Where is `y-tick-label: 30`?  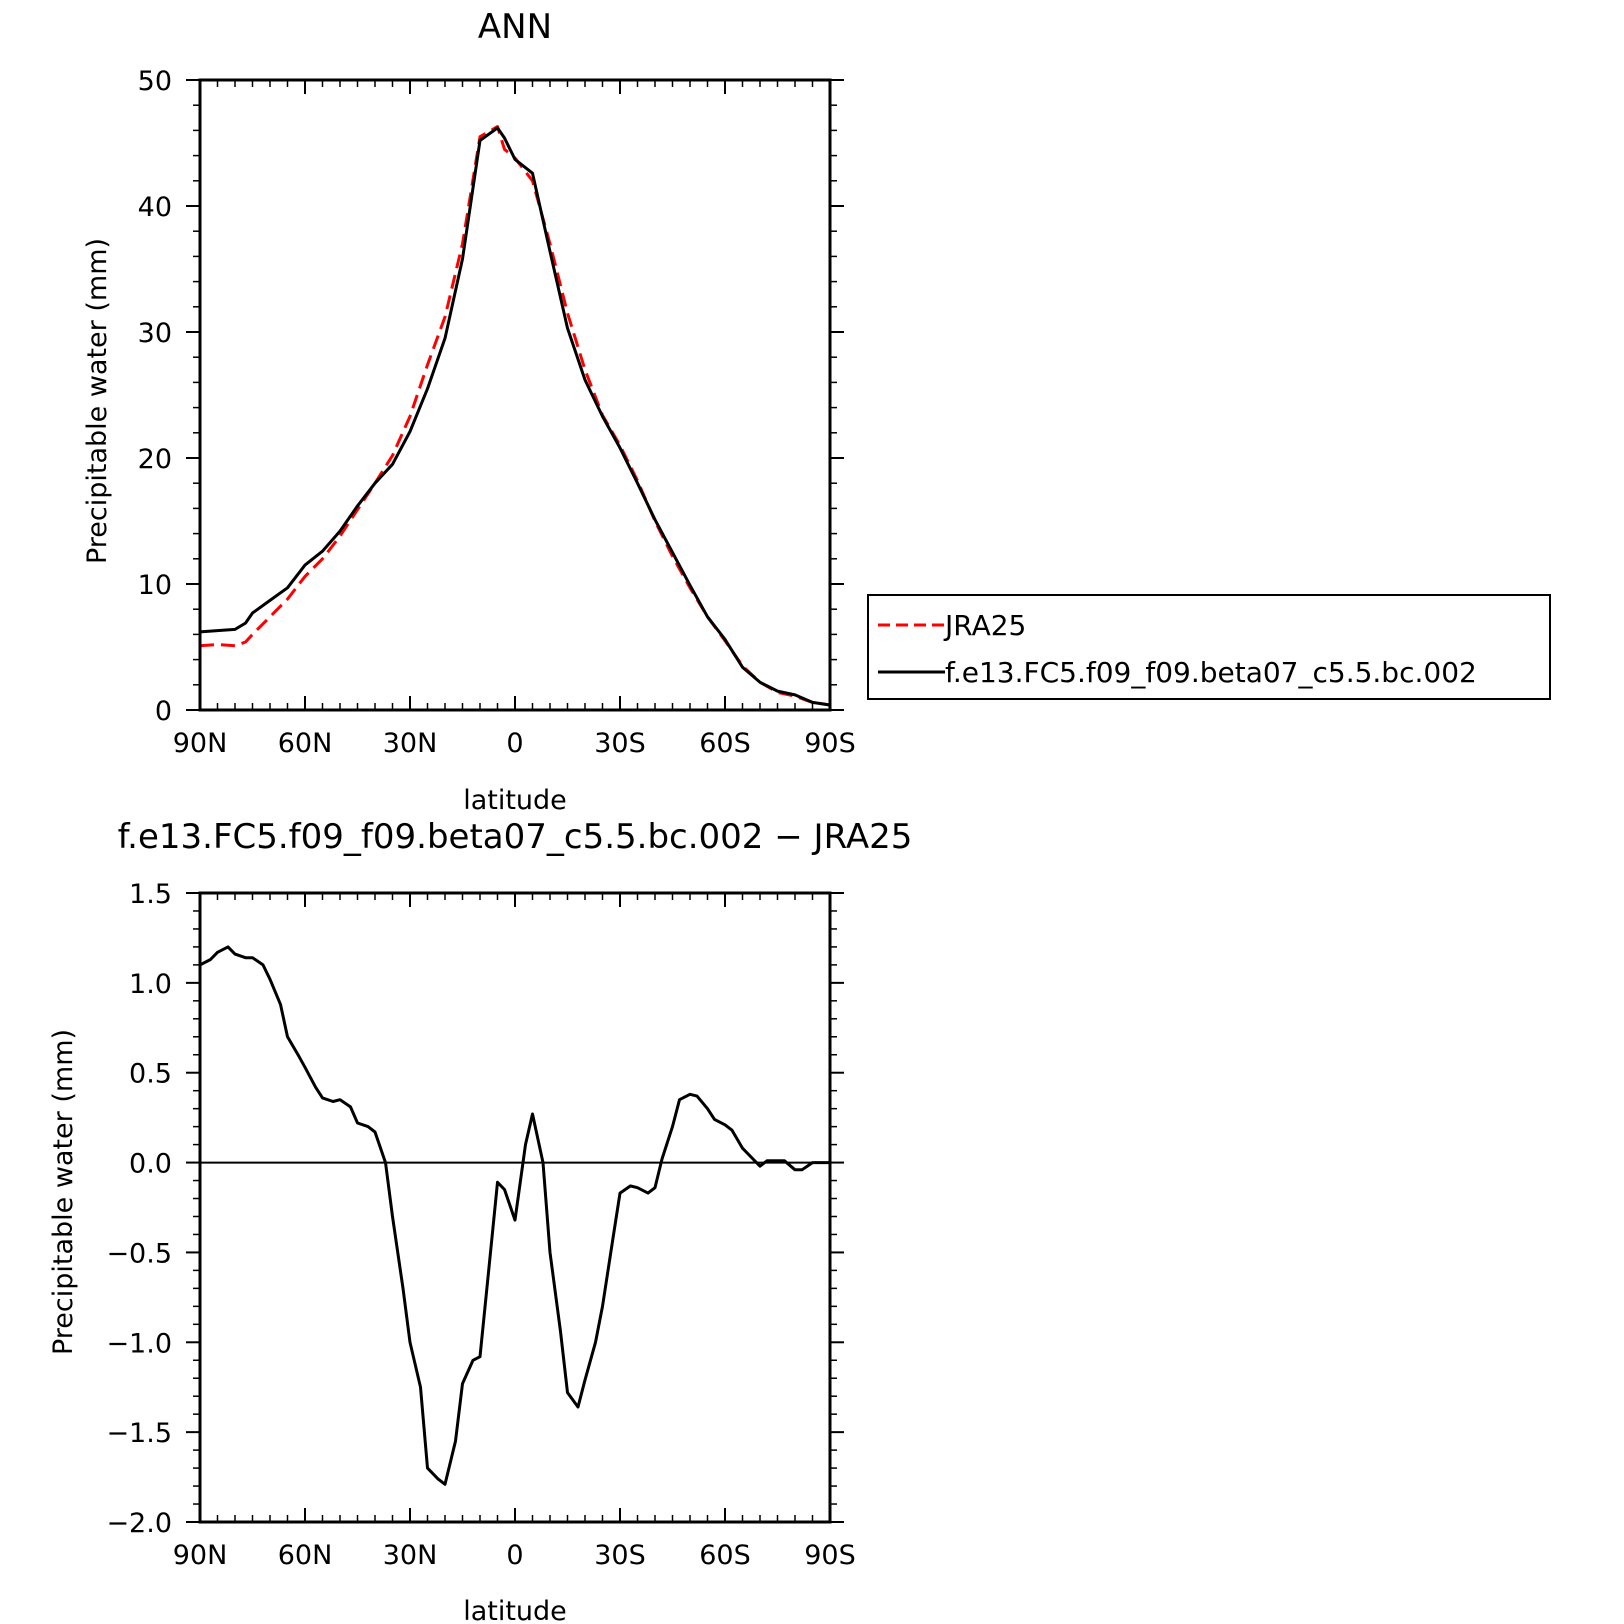 y-tick-label: 30 is located at coordinates (155, 333).